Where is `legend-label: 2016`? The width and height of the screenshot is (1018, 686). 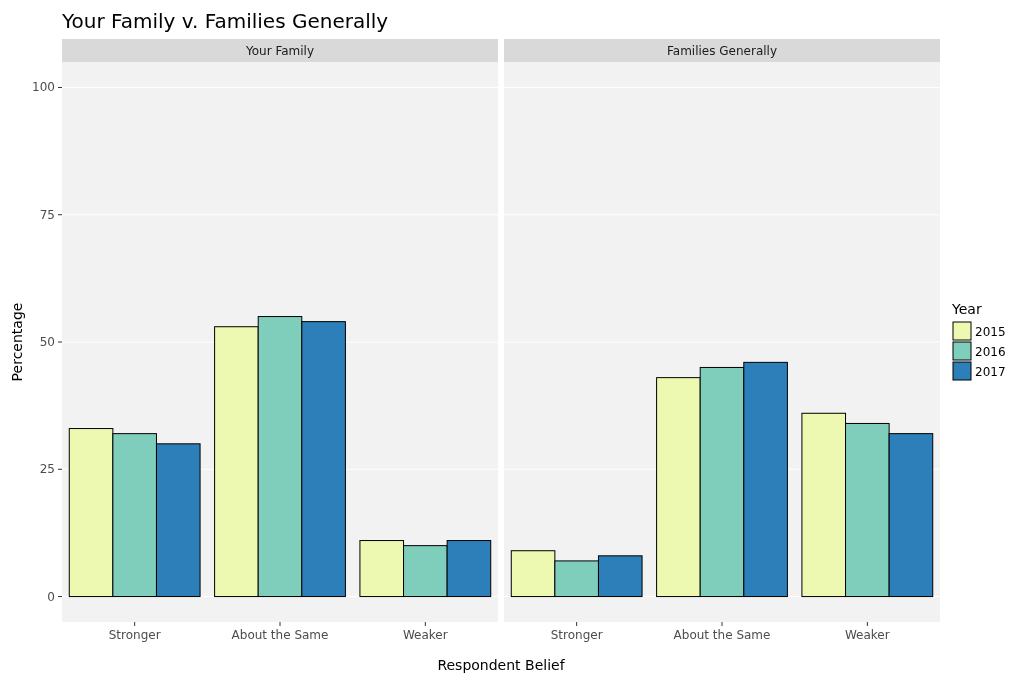 legend-label: 2016 is located at coordinates (990, 352).